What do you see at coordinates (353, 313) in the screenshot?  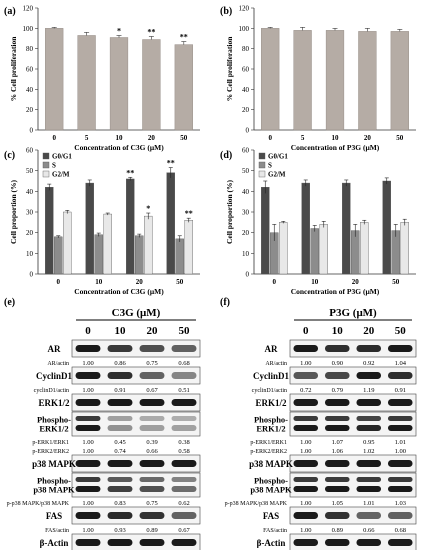 I see `blot-title: P3G (μM)` at bounding box center [353, 313].